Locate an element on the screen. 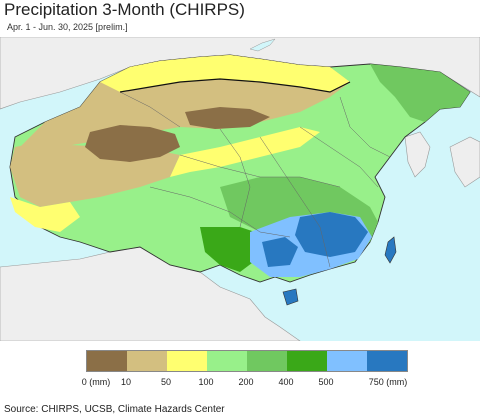  taiwan is located at coordinates (390, 250).